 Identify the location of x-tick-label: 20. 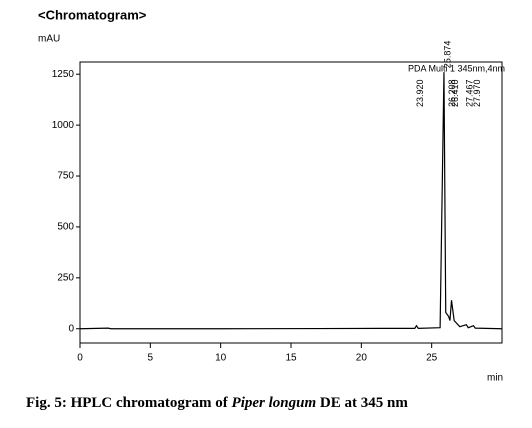
(362, 358).